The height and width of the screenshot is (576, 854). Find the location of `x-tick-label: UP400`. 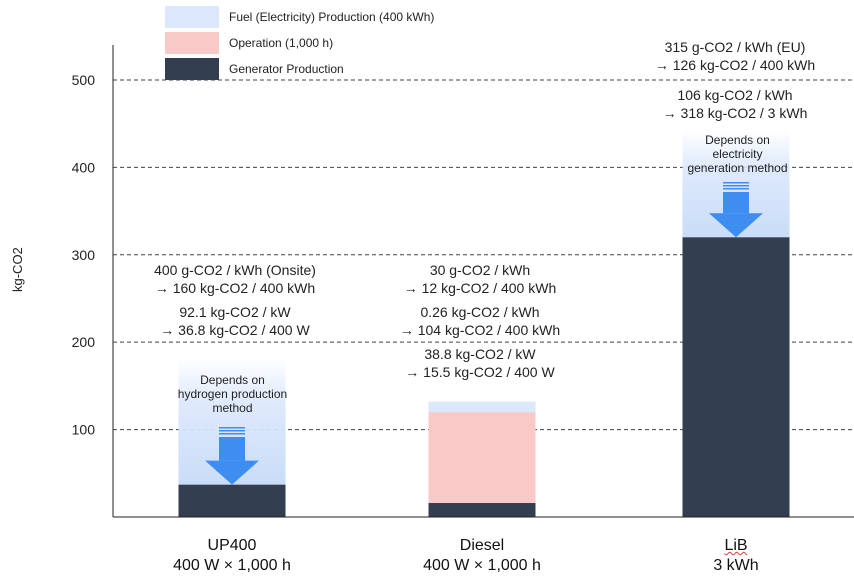

x-tick-label: UP400 is located at coordinates (232, 545).